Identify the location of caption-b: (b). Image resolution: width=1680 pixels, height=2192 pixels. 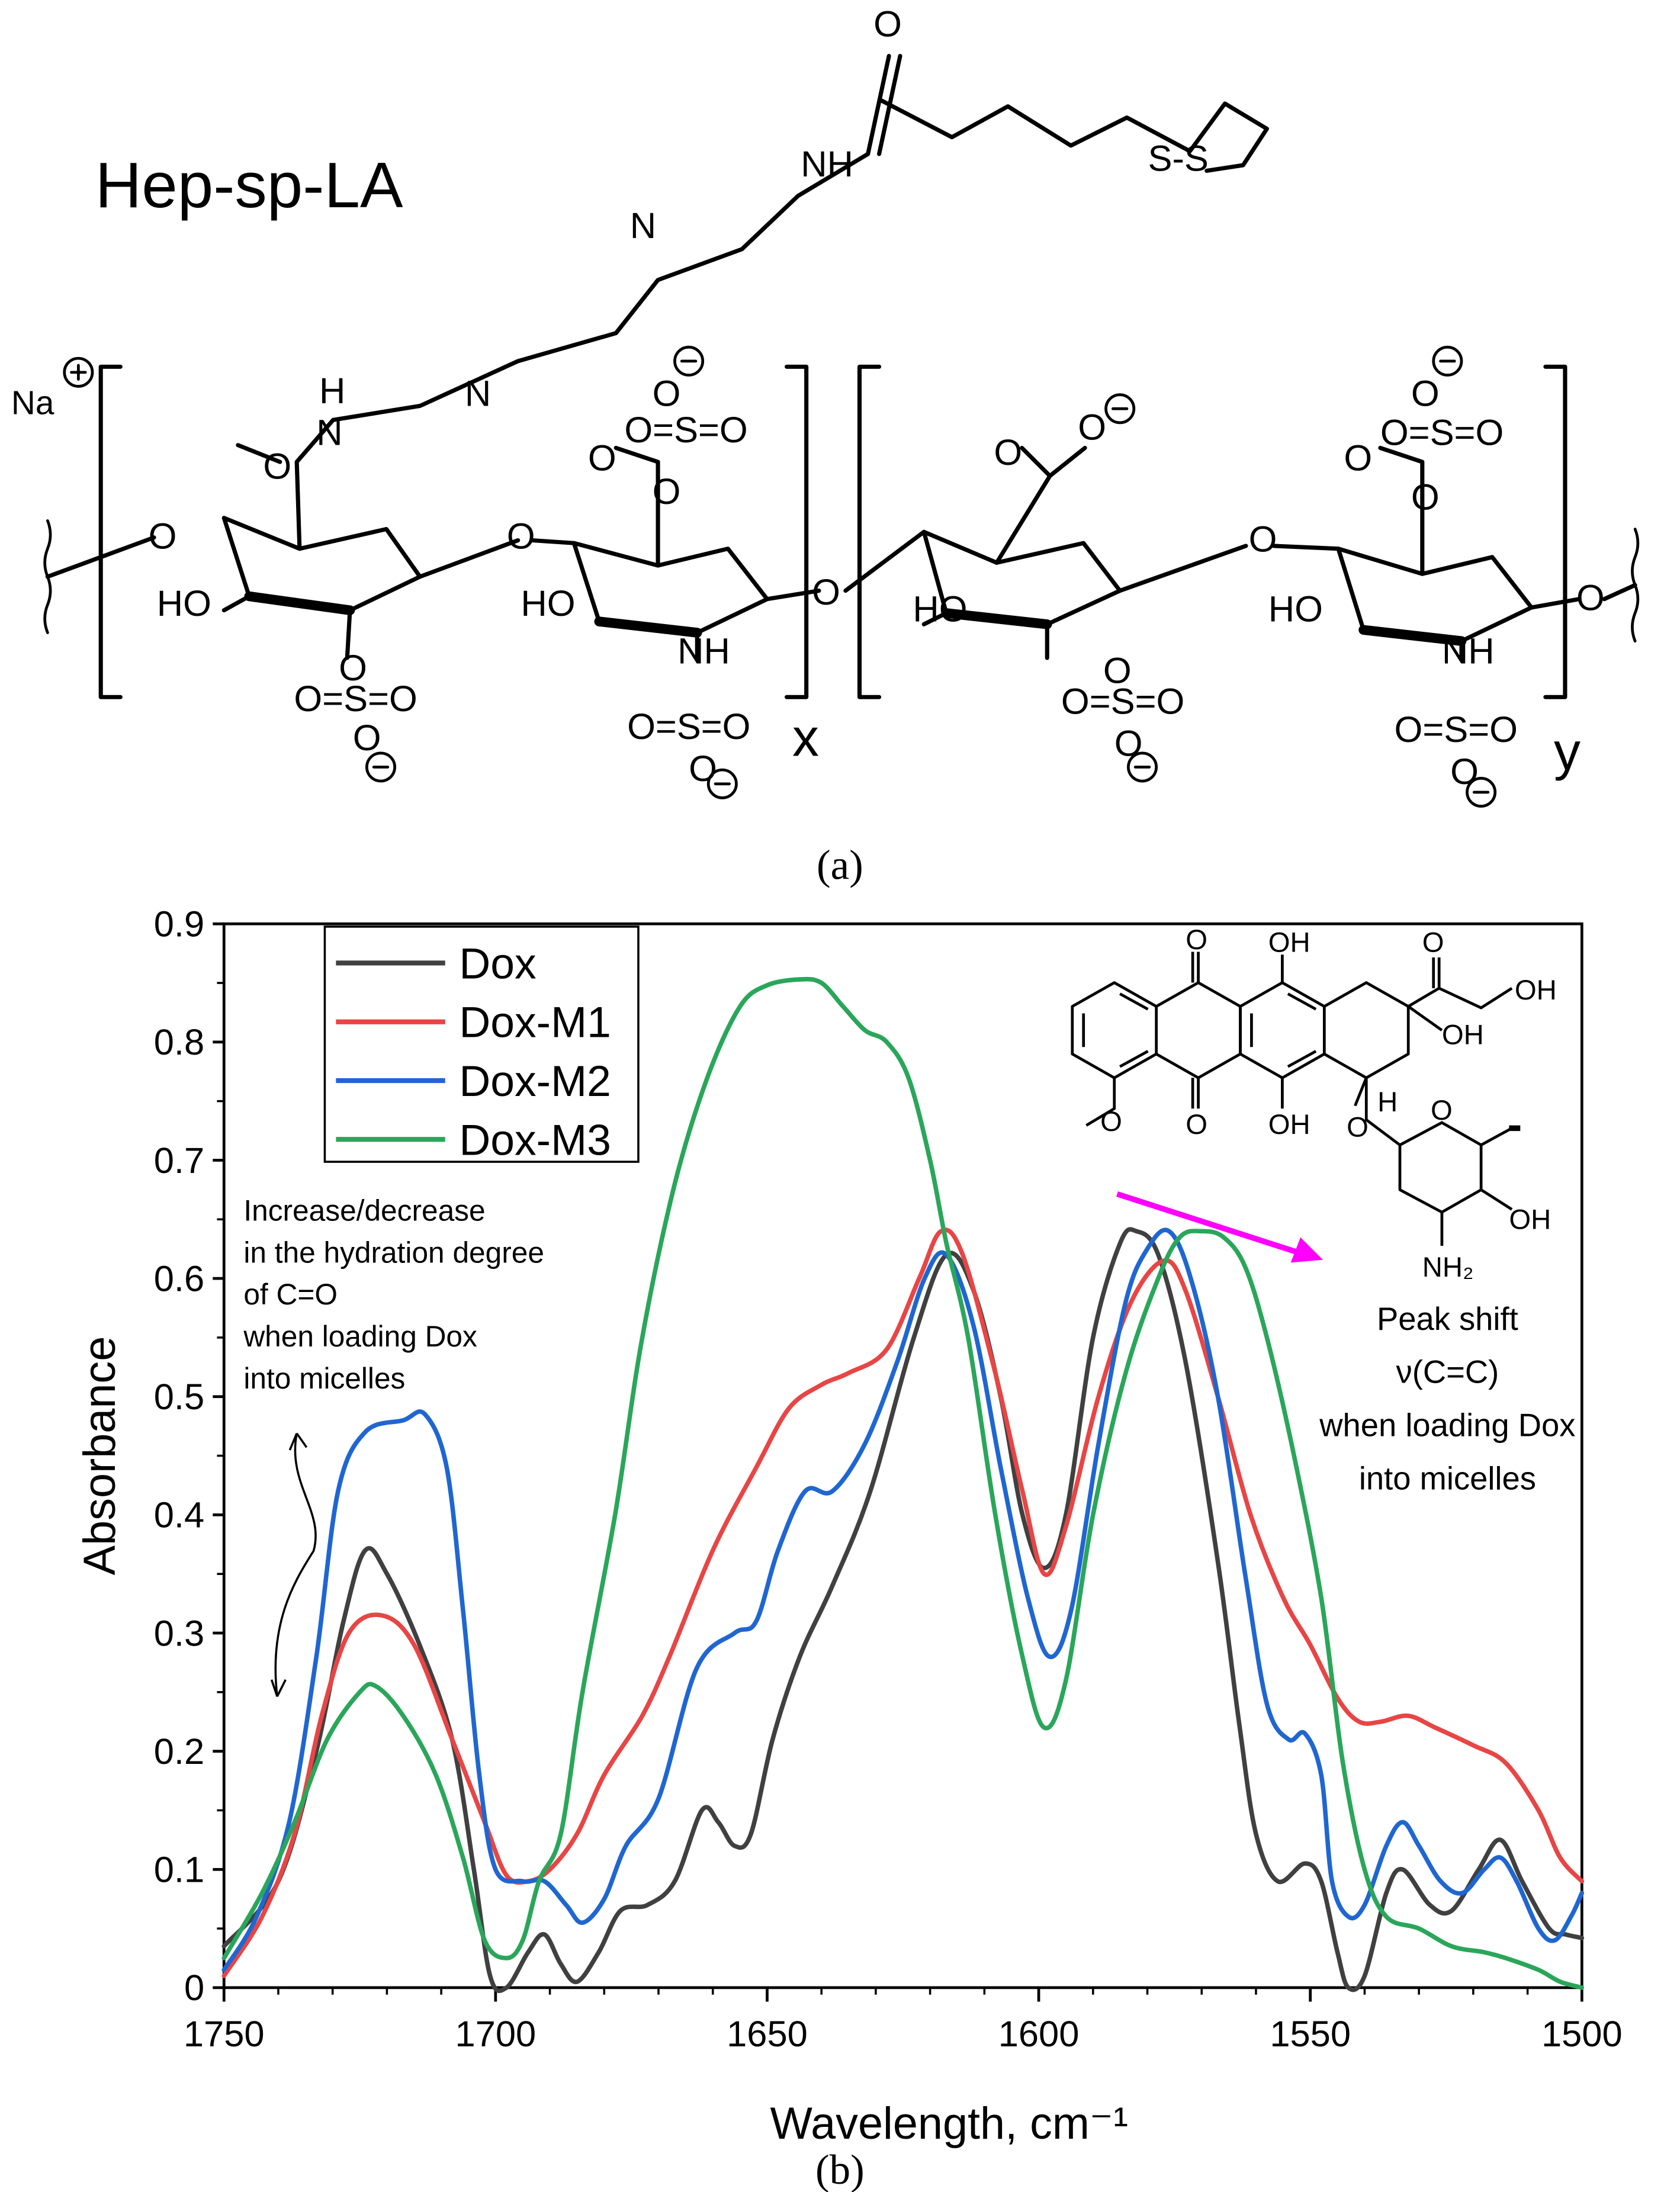
(840, 2169).